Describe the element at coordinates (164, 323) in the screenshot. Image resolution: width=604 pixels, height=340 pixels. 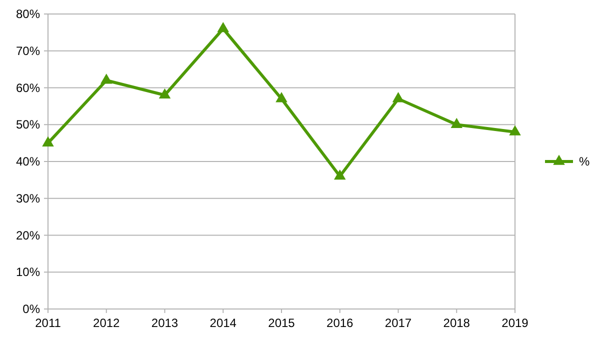
I see `x-tick-label: 2013` at that location.